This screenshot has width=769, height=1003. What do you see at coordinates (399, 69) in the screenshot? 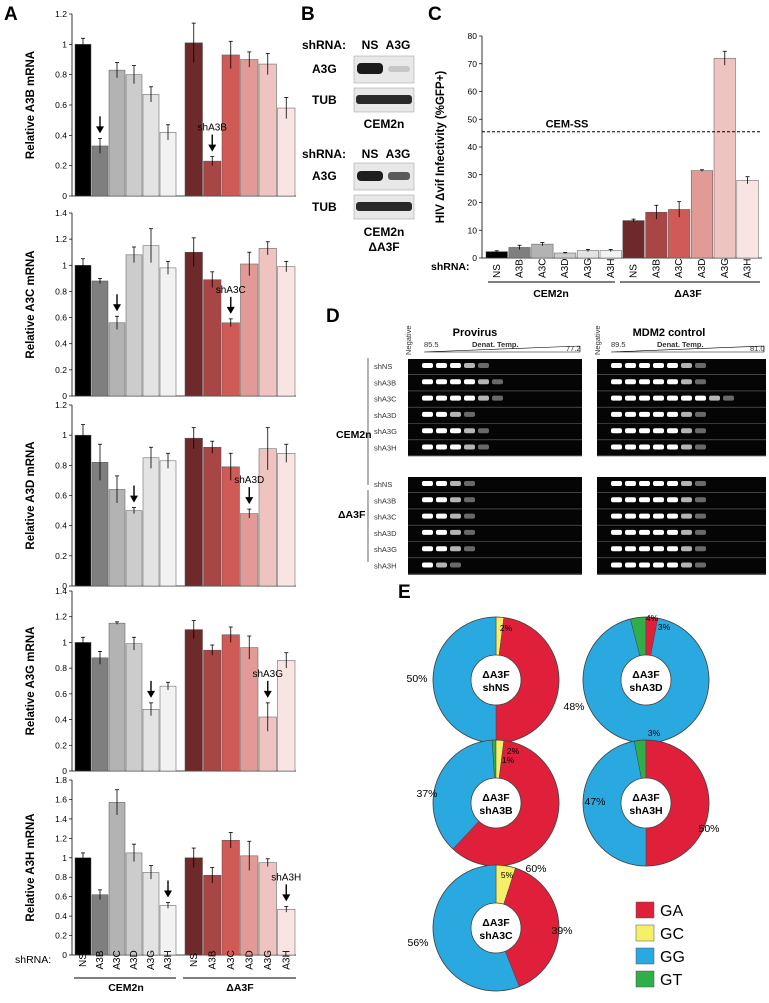
I see `blot1-a3g-band-a3g` at bounding box center [399, 69].